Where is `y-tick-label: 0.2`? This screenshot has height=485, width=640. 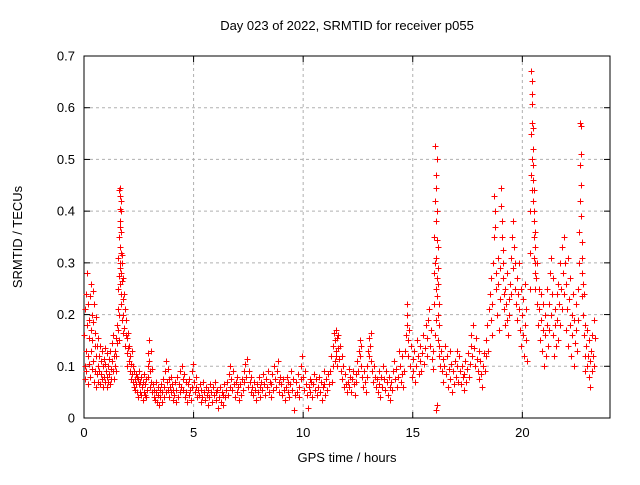 y-tick-label: 0.2 is located at coordinates (66, 314).